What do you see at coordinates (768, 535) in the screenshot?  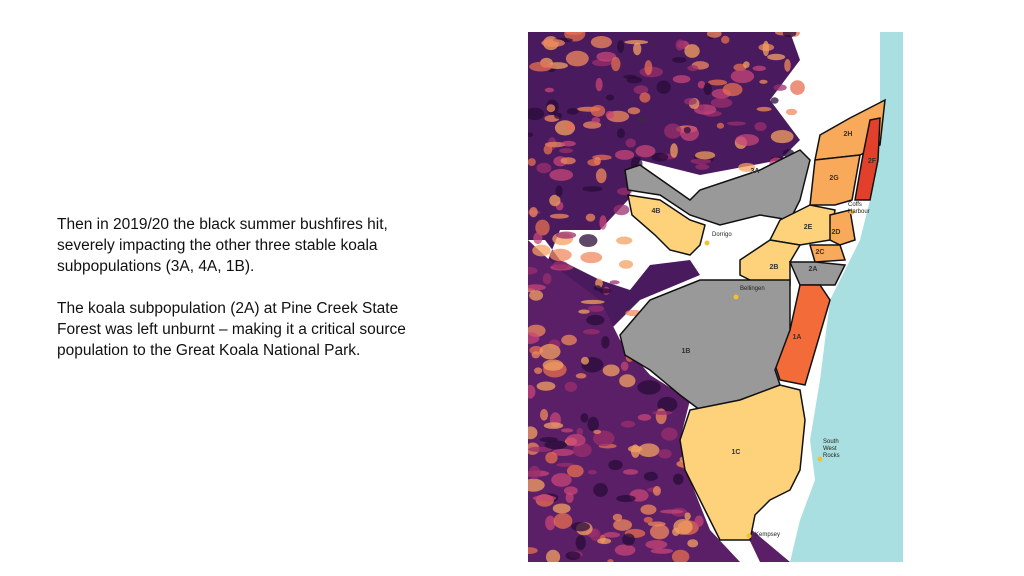 I see `town-label: Kempsey` at bounding box center [768, 535].